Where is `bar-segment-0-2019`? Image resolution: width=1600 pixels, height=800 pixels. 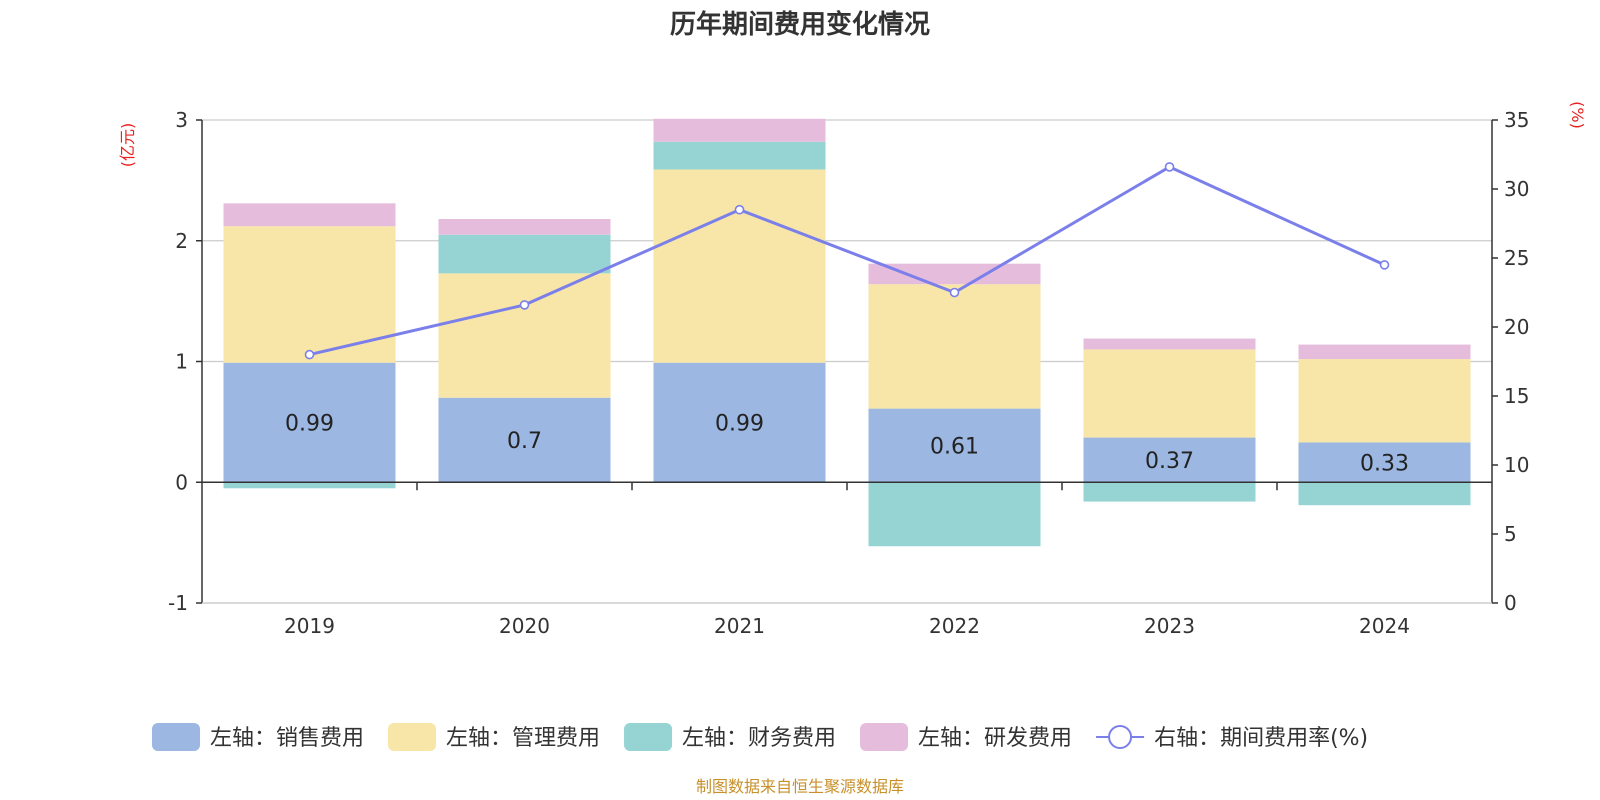
bar-segment-0-2019 is located at coordinates (309, 422).